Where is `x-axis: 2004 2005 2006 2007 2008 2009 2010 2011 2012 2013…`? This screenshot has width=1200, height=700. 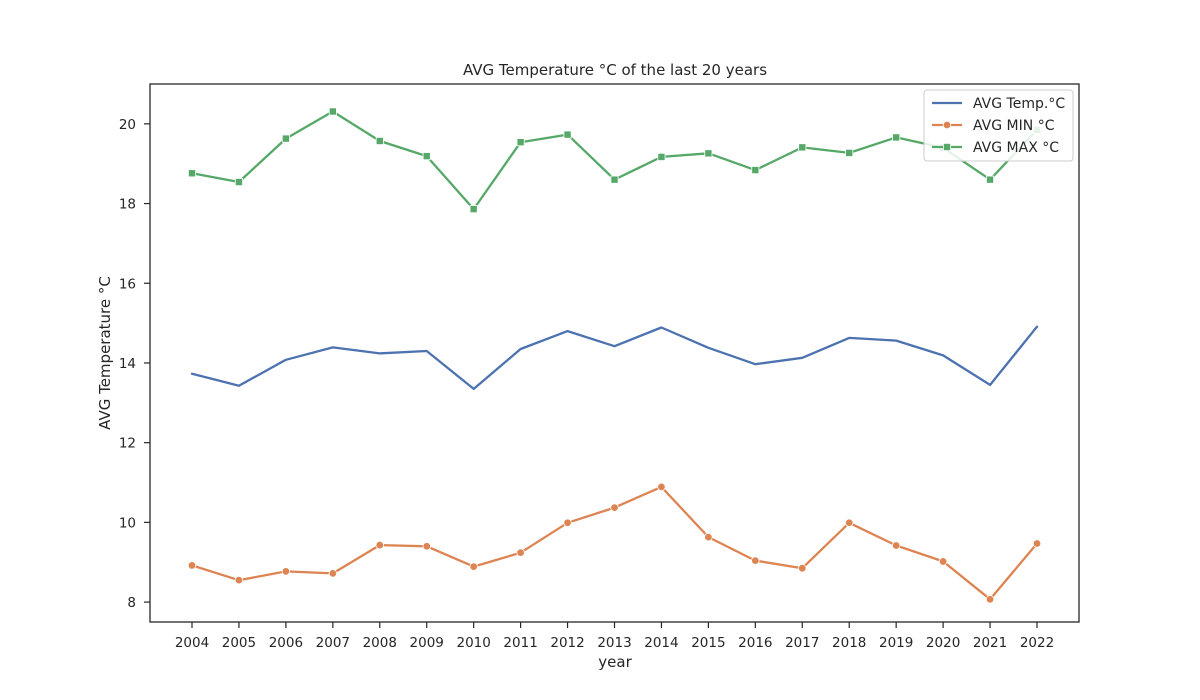
x-axis: 2004 2005 2006 2007 2008 2009 2010 2011 2012 2013… is located at coordinates (614, 636).